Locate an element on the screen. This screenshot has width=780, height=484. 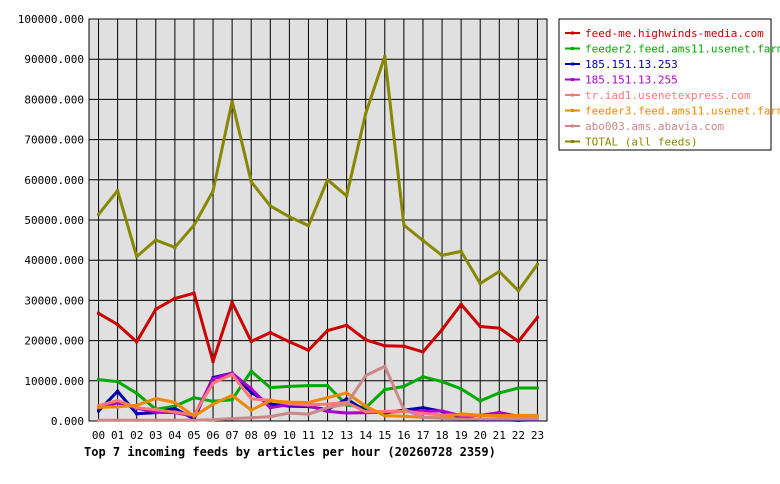
x-tick-label: 15 is located at coordinates (384, 435).